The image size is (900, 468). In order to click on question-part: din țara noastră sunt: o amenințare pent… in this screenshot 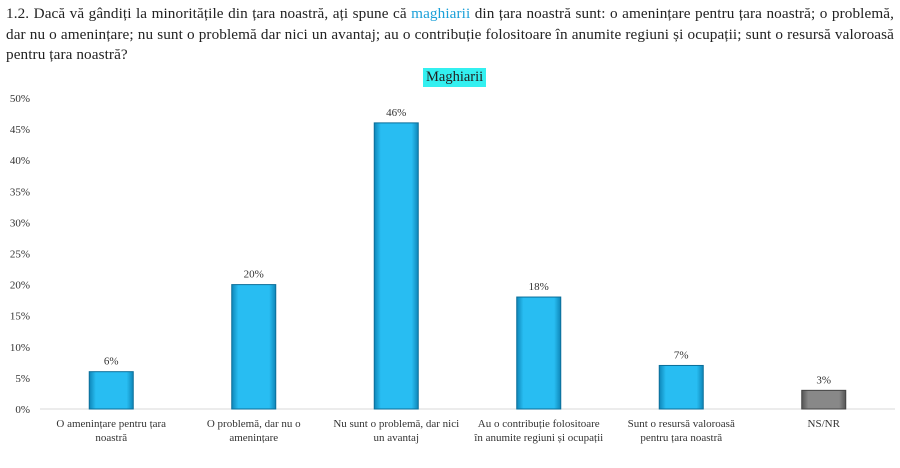, I will do `click(450, 34)`.